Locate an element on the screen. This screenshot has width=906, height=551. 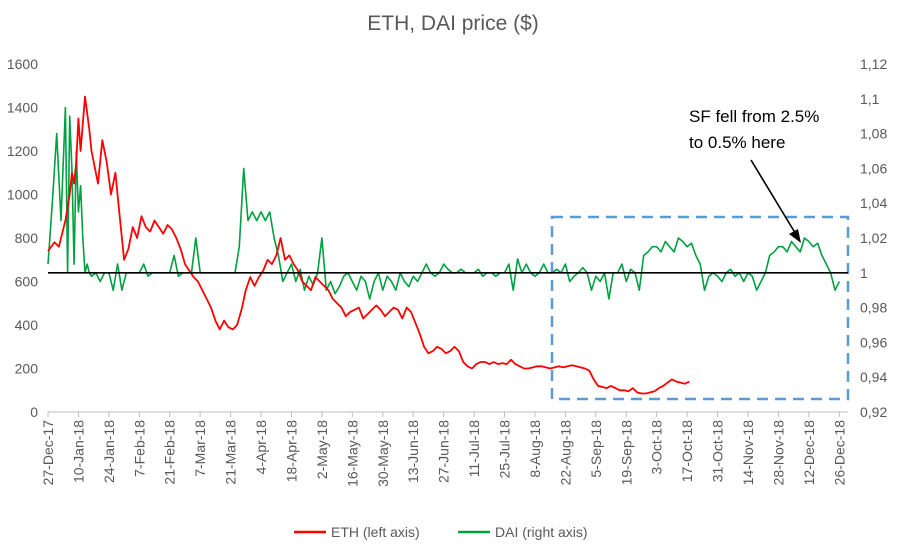
x-tick-label: 2-May-18 is located at coordinates (322, 449).